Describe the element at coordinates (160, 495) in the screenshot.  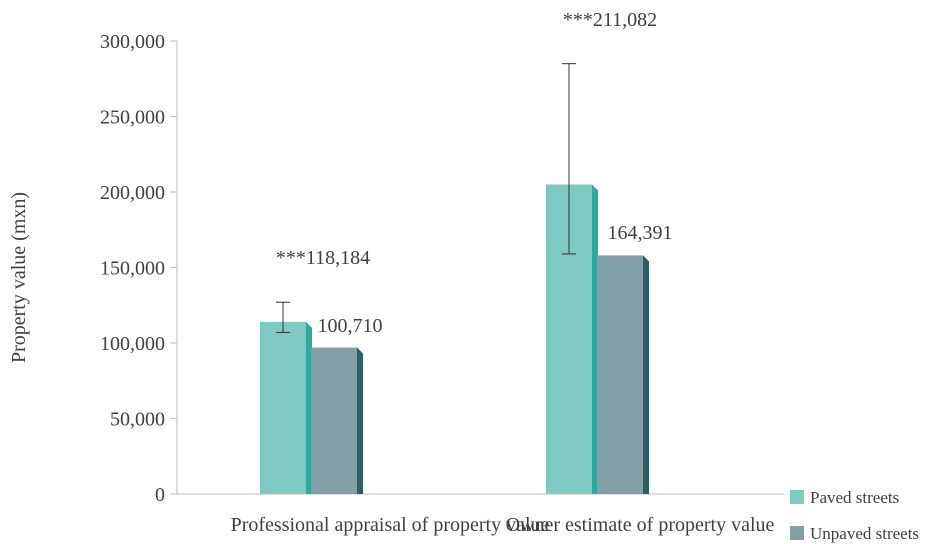
I see `y-tick-label: 0` at that location.